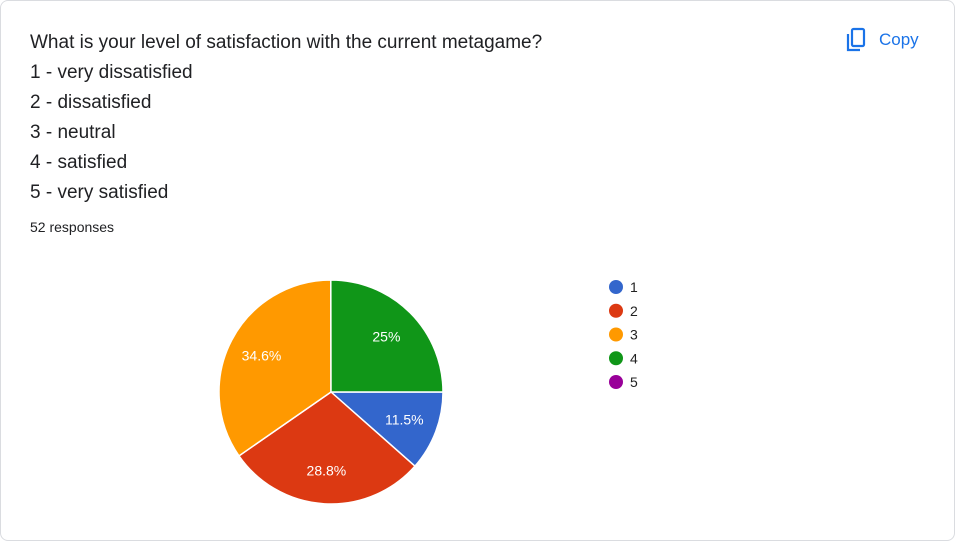 The height and width of the screenshot is (544, 957). I want to click on legend-label-4: 4, so click(634, 358).